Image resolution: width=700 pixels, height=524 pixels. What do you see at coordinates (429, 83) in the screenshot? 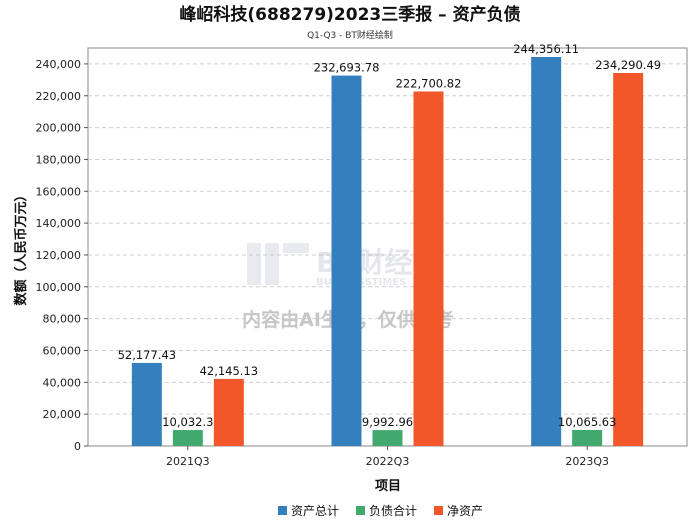
I see `data-label: 222,700.82` at bounding box center [429, 83].